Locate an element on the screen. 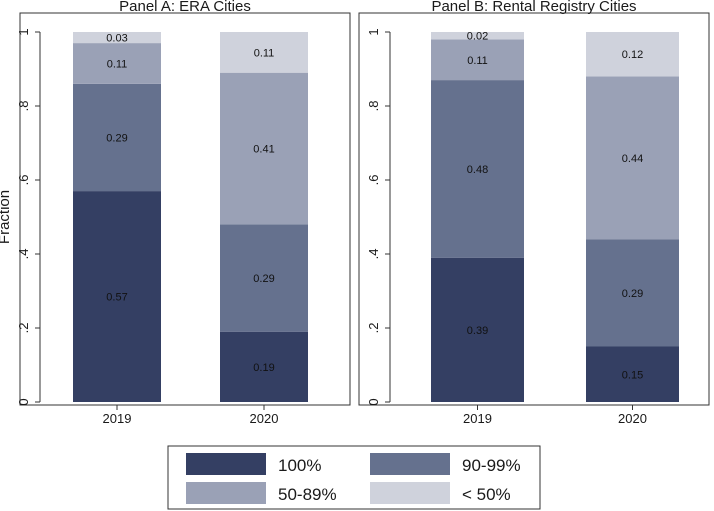 This screenshot has height=511, width=714. bar-value-label: 0.12 is located at coordinates (632, 55).